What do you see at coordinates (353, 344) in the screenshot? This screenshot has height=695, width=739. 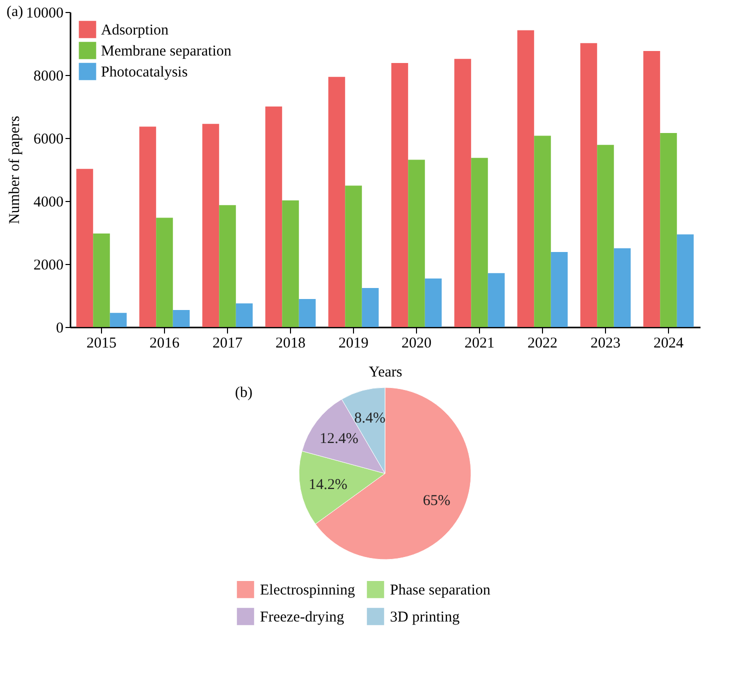 I see `x-tick-label: 2019` at bounding box center [353, 344].